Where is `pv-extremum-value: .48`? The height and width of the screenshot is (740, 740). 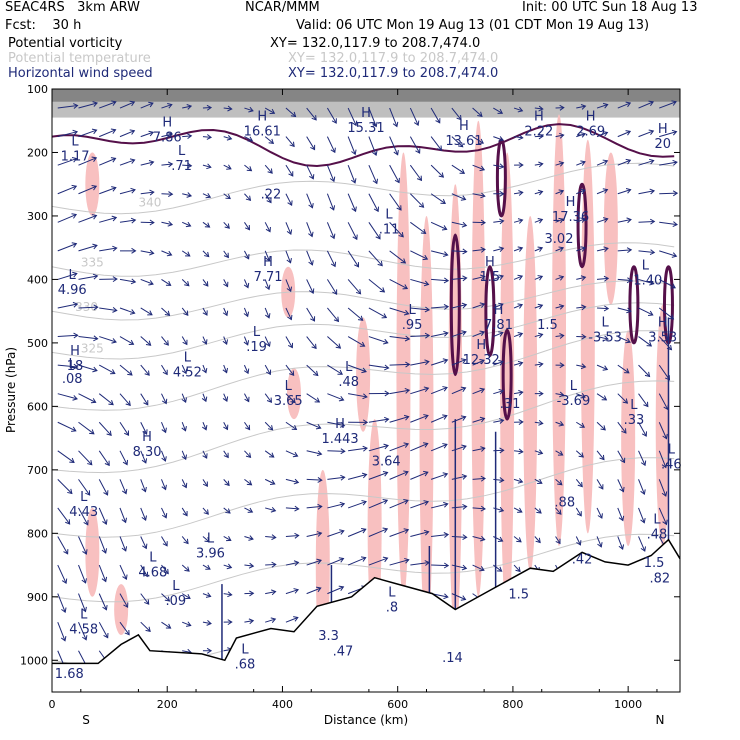 pv-extremum-value: .48 is located at coordinates (348, 382).